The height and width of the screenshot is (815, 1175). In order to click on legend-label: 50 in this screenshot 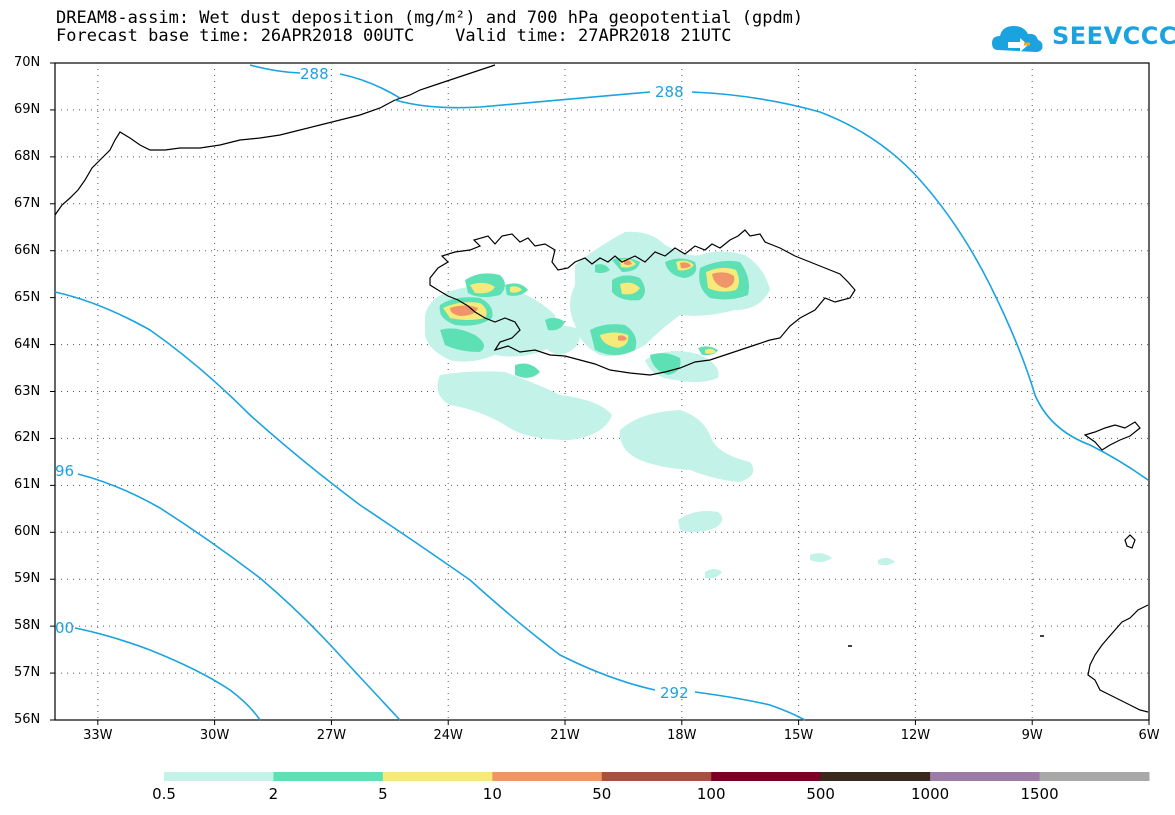, I will do `click(602, 794)`.